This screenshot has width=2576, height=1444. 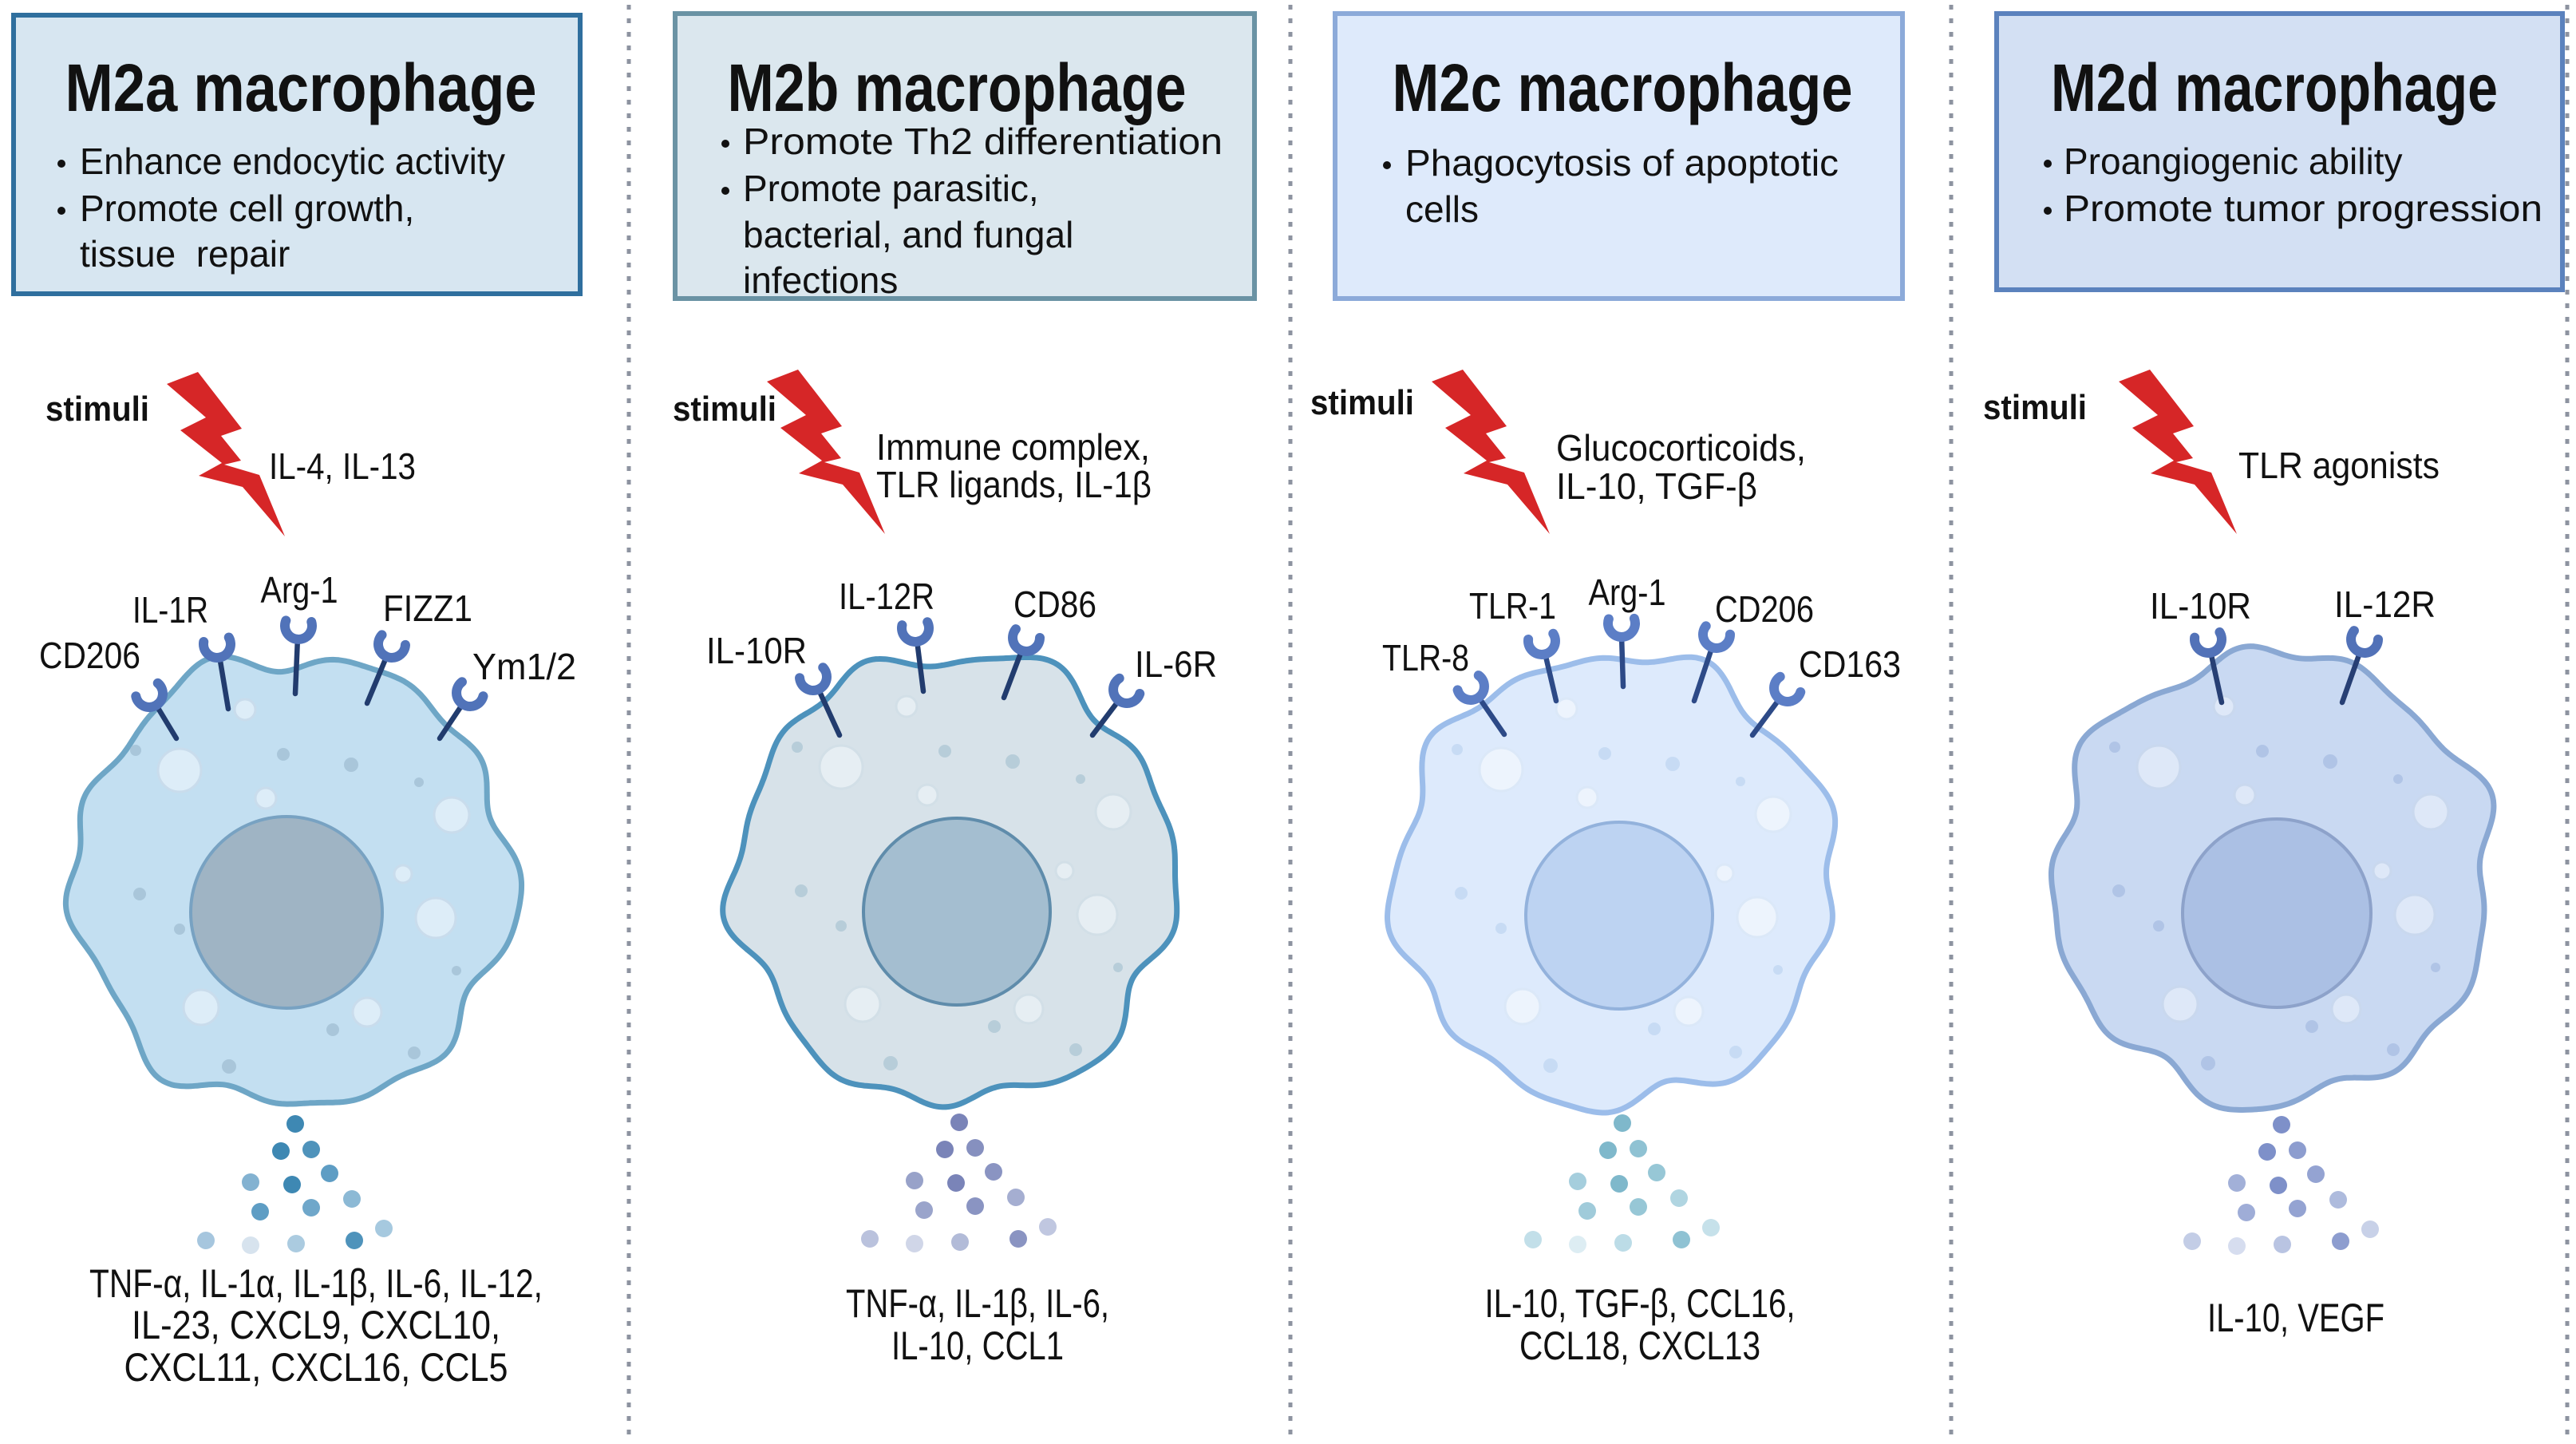 What do you see at coordinates (1014, 485) in the screenshot?
I see `svg-text: TLR ligands, IL-1β` at bounding box center [1014, 485].